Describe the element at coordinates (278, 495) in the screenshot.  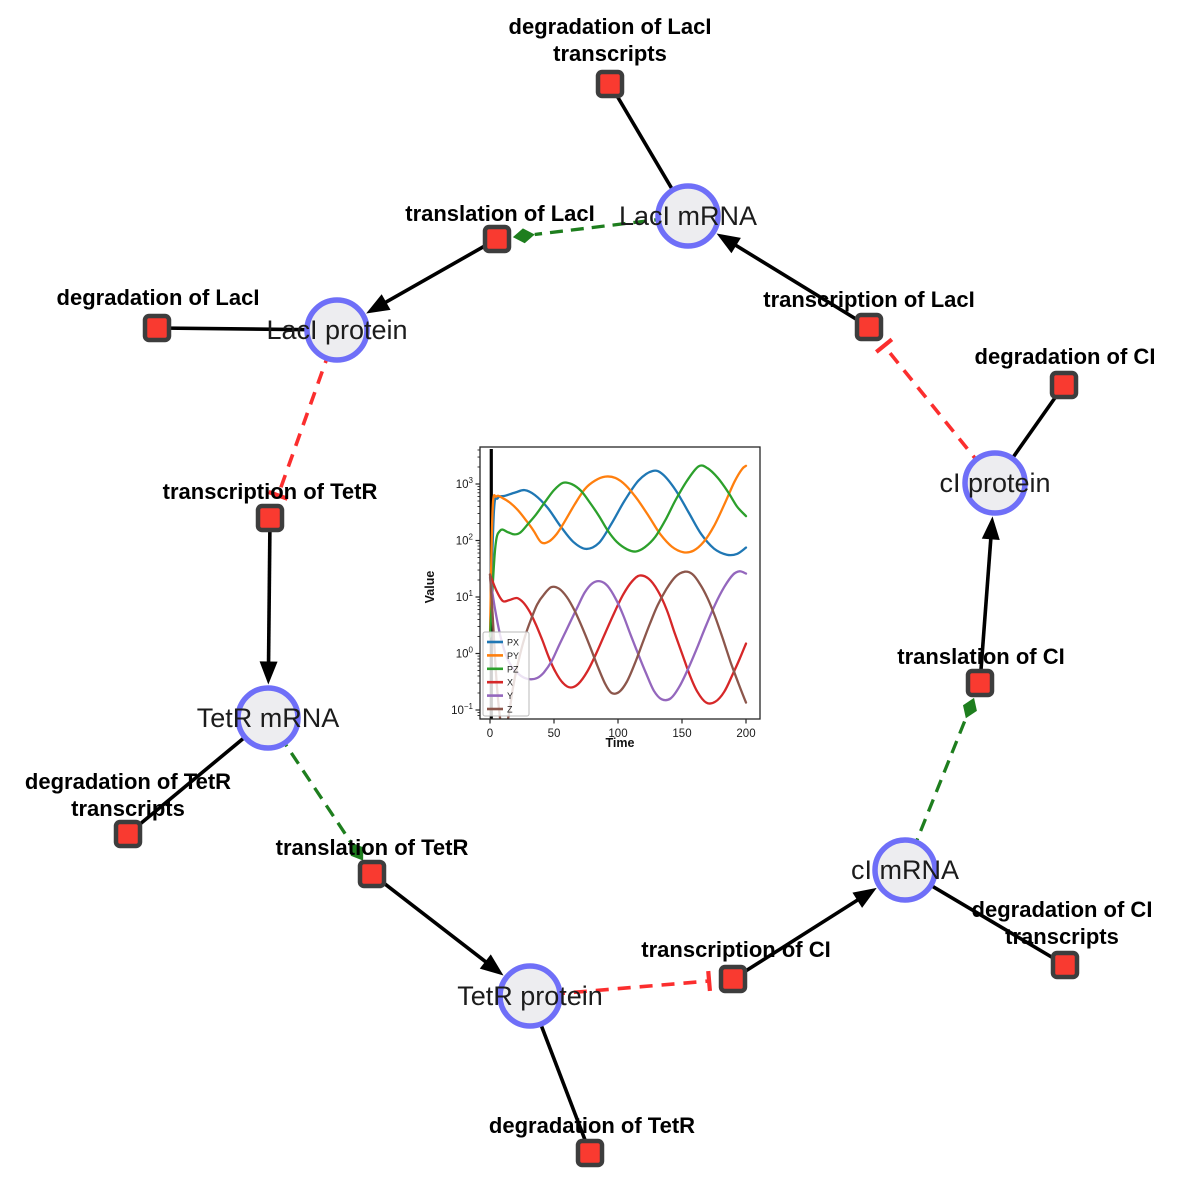
I see `edge-inhibitor-laci_protein-transcription_tetr-tbar` at that location.